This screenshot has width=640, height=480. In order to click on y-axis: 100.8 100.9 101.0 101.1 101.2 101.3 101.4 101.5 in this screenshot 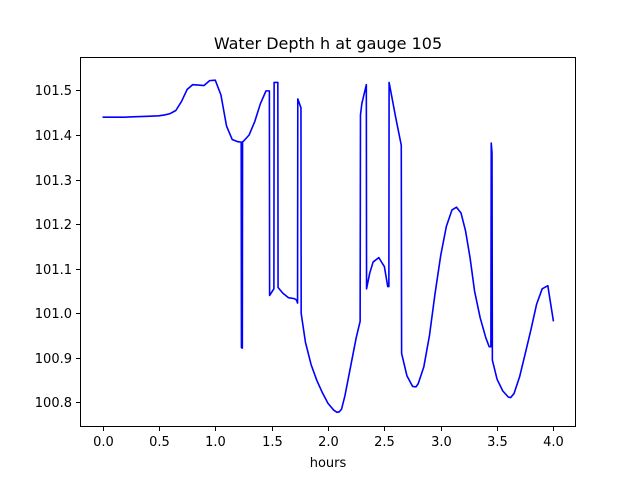, I will do `click(57, 247)`.